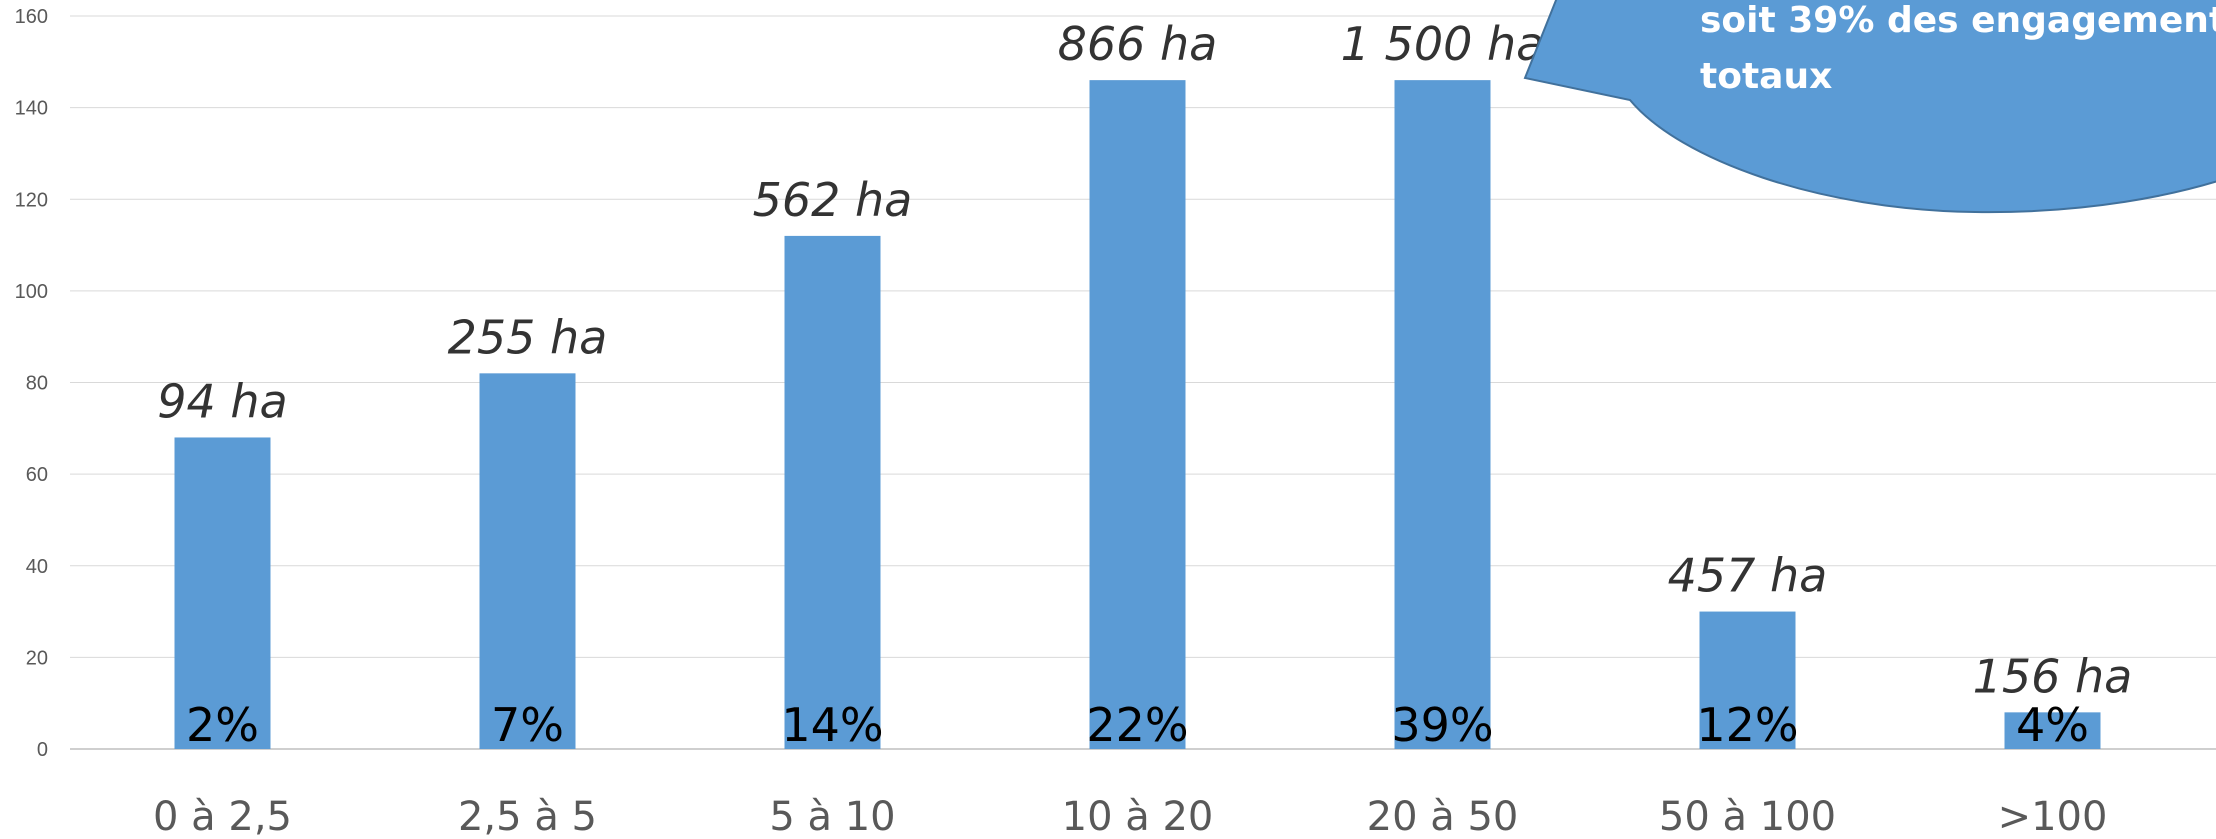  I want to click on percent-label: 14%, so click(832, 725).